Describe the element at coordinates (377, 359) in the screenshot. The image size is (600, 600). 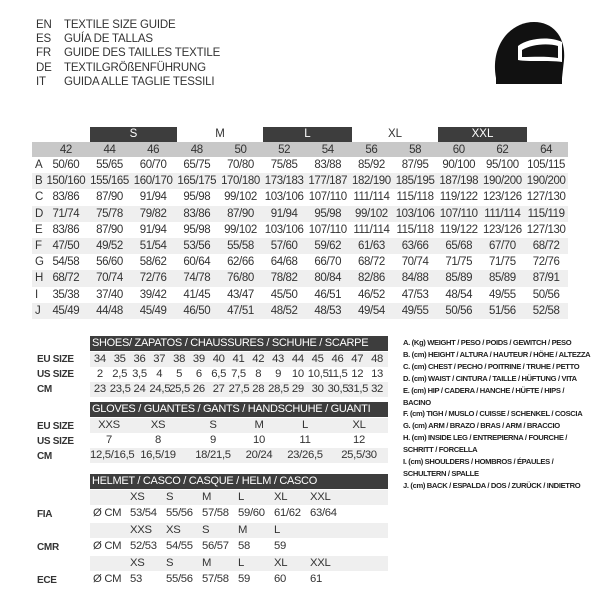
I see `cell: 48` at that location.